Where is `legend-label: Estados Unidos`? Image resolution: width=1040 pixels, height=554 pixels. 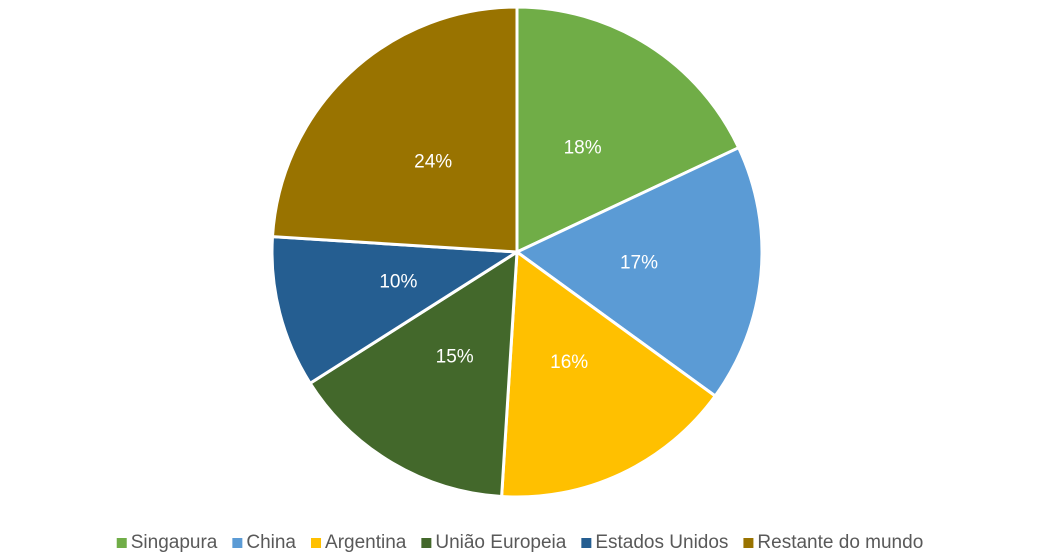
legend-label: Estados Unidos is located at coordinates (661, 542).